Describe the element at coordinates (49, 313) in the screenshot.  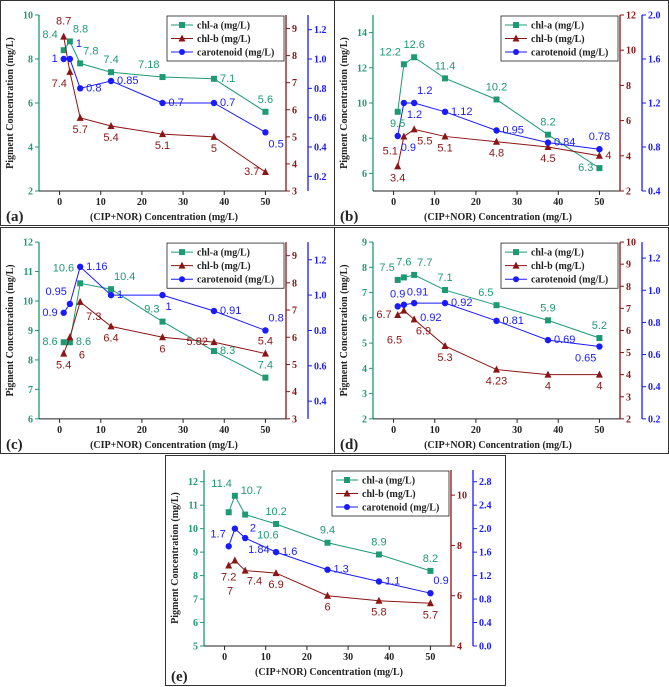
I see `data-label: 0.9` at that location.